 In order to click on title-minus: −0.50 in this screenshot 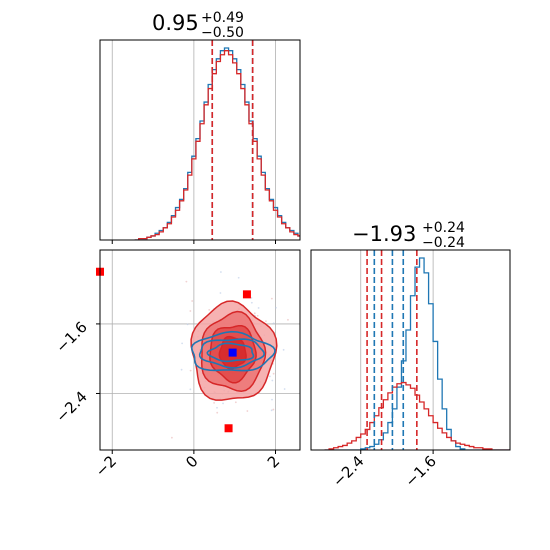, I will do `click(222, 33)`.